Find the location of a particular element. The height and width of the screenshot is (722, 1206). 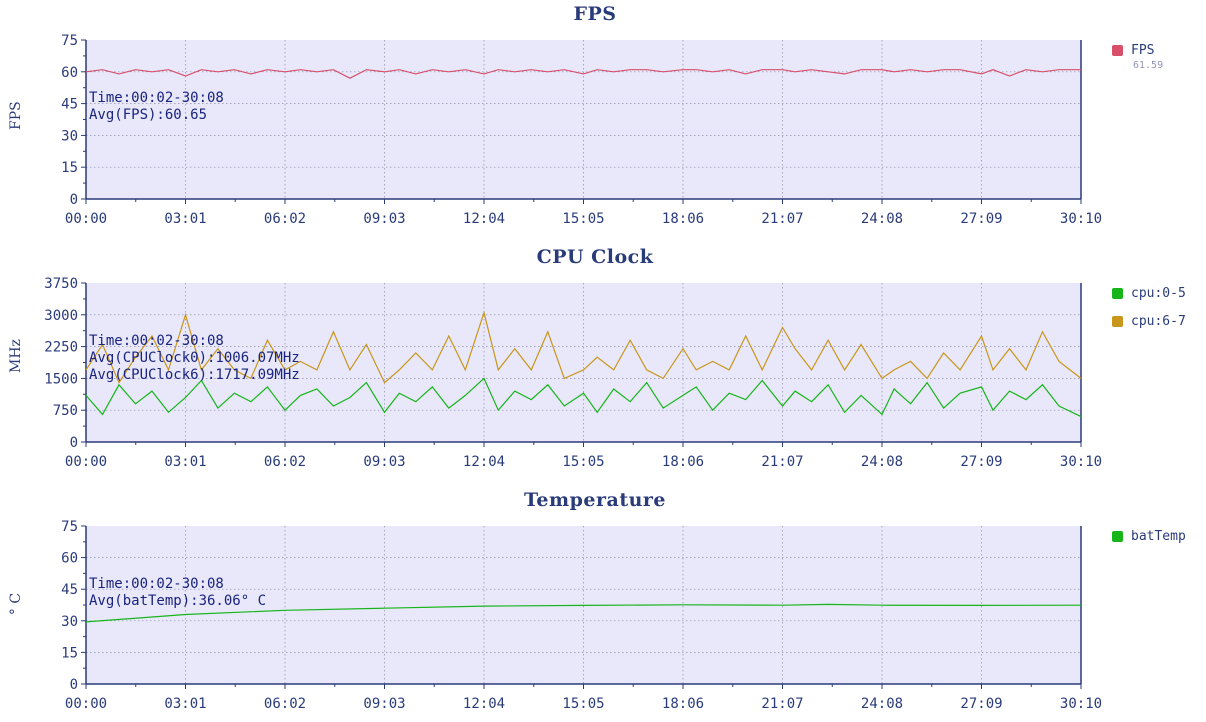

annotation-line: Avg(batTemp):36.06° C is located at coordinates (177, 601).